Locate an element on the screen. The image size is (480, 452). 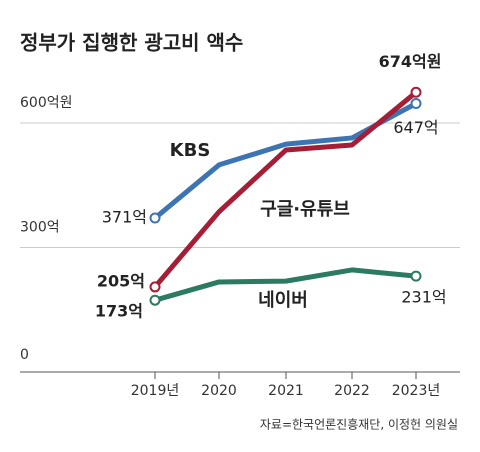
x-tick-label: 2020 is located at coordinates (219, 391).